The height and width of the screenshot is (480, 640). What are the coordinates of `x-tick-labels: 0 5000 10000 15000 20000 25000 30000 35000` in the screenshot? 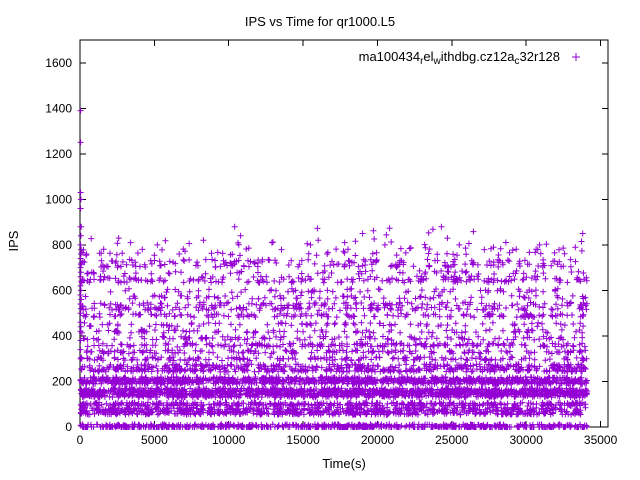 It's located at (347, 440).